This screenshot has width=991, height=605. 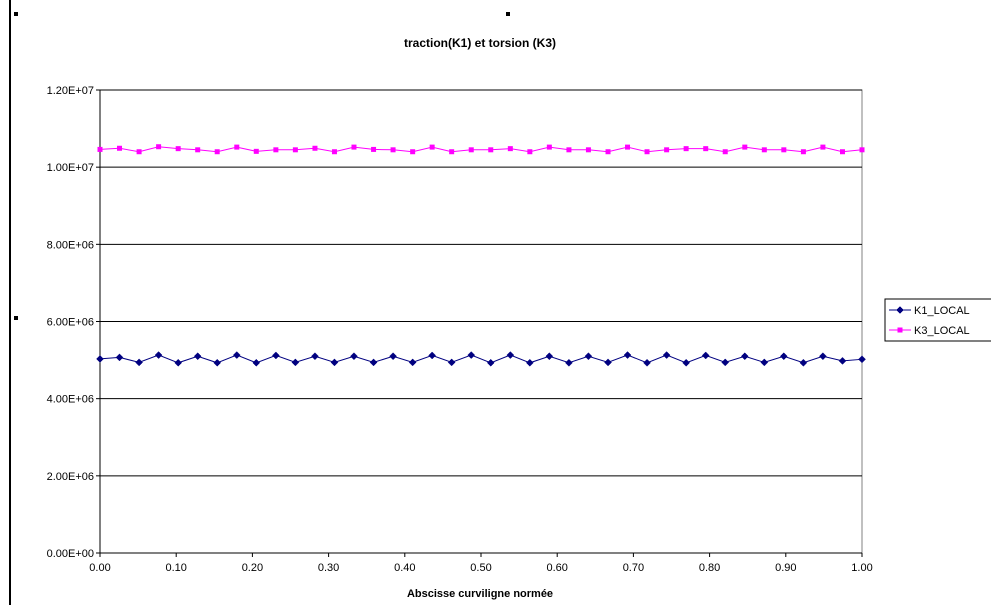 What do you see at coordinates (861, 568) in the screenshot?
I see `x-tick-label: 1.00` at bounding box center [861, 568].